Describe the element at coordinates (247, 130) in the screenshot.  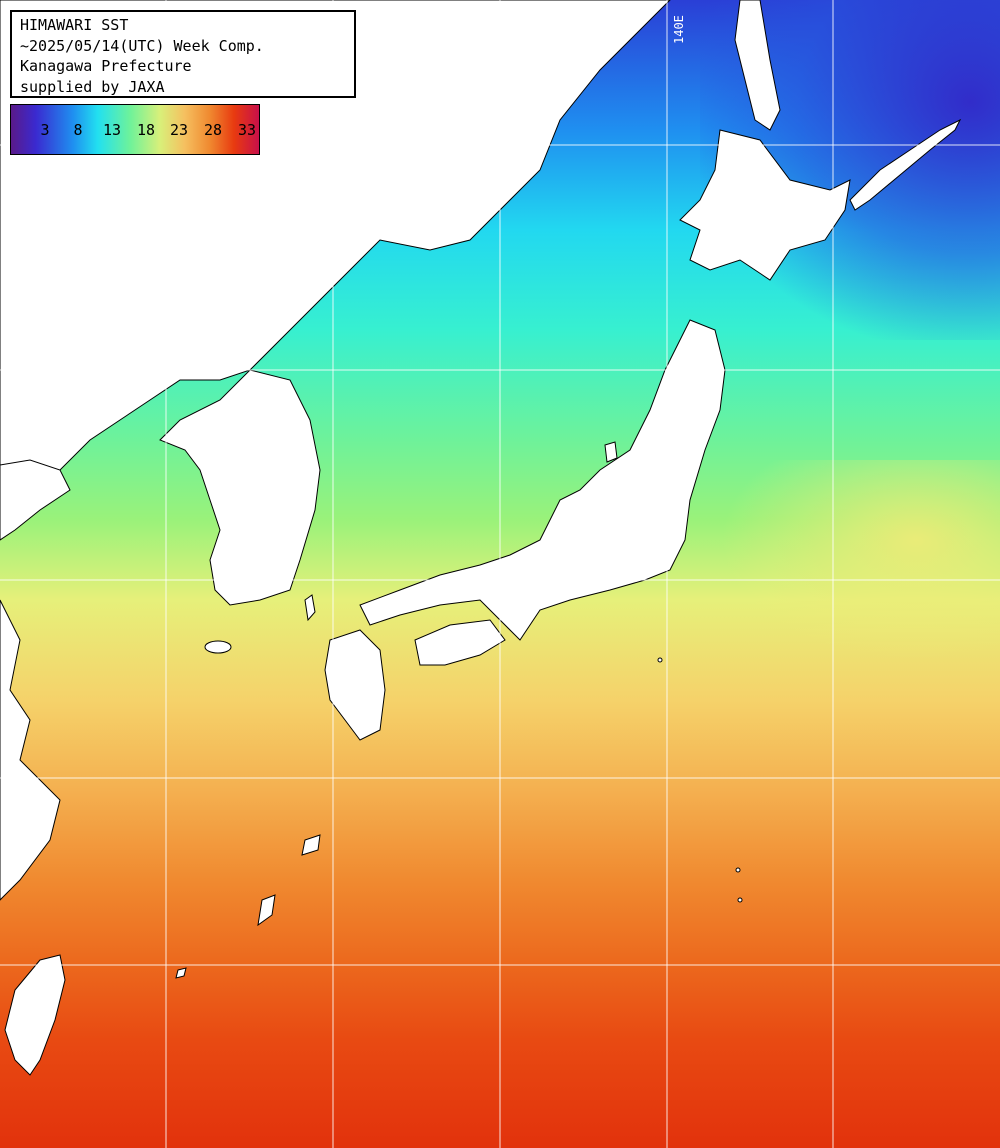
I see `legend-label: 33` at that location.